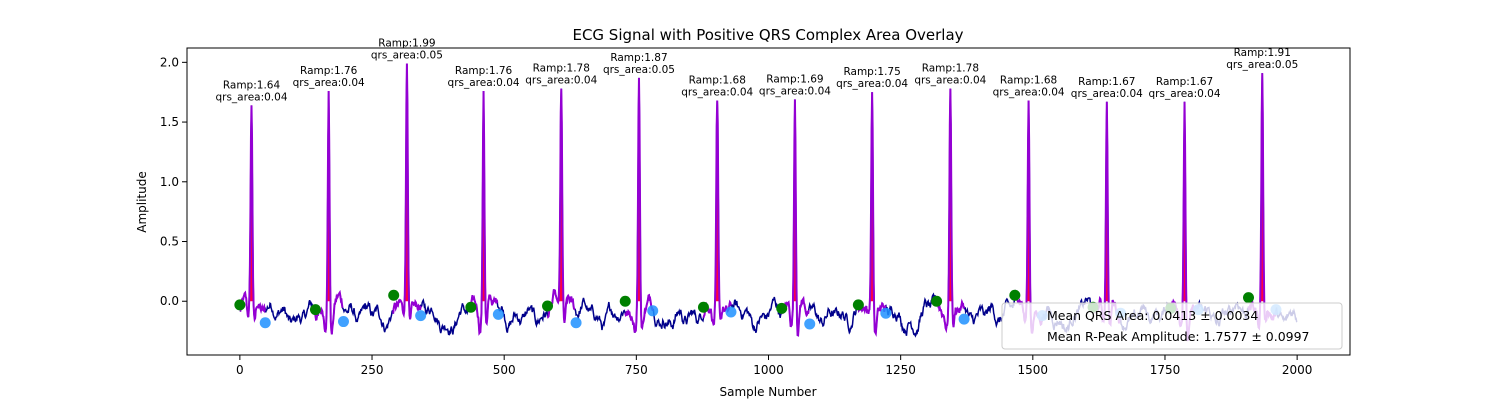  What do you see at coordinates (252, 85) in the screenshot?
I see `r-amp-label-0: Ramp:1.64` at bounding box center [252, 85].